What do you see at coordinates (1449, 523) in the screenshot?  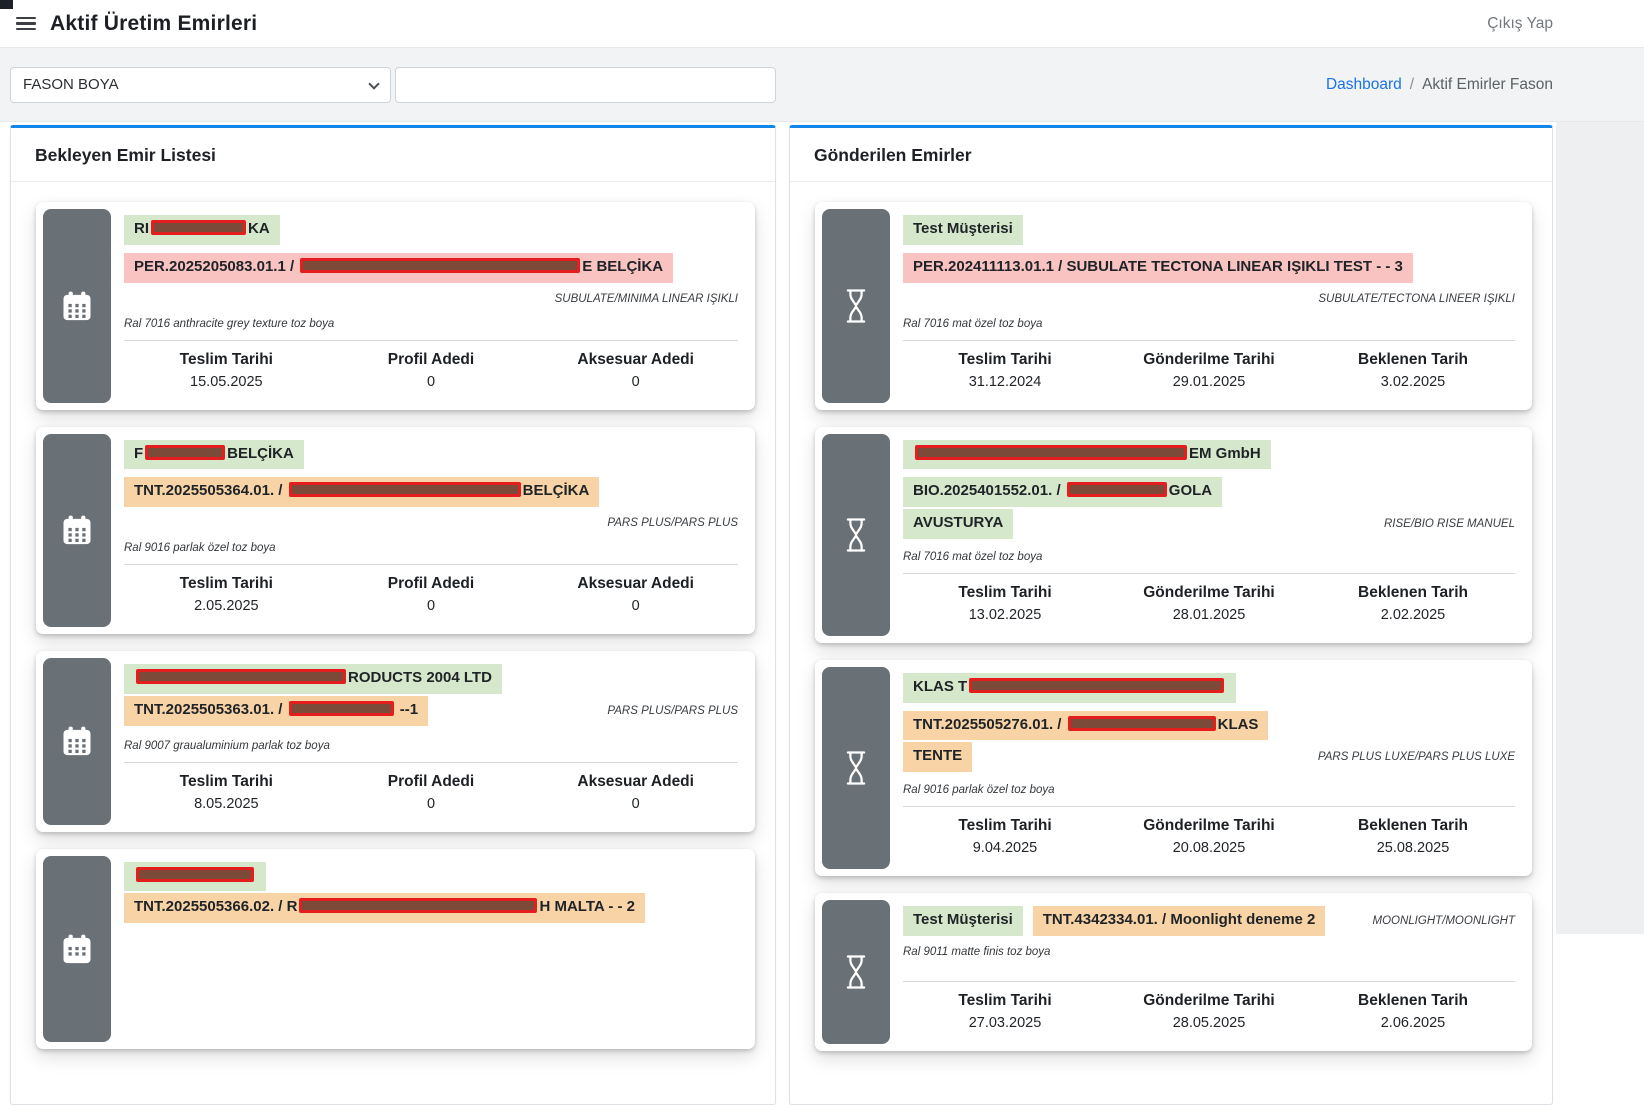 I see `model-label: RISE/BIO RISE MANUEL` at bounding box center [1449, 523].